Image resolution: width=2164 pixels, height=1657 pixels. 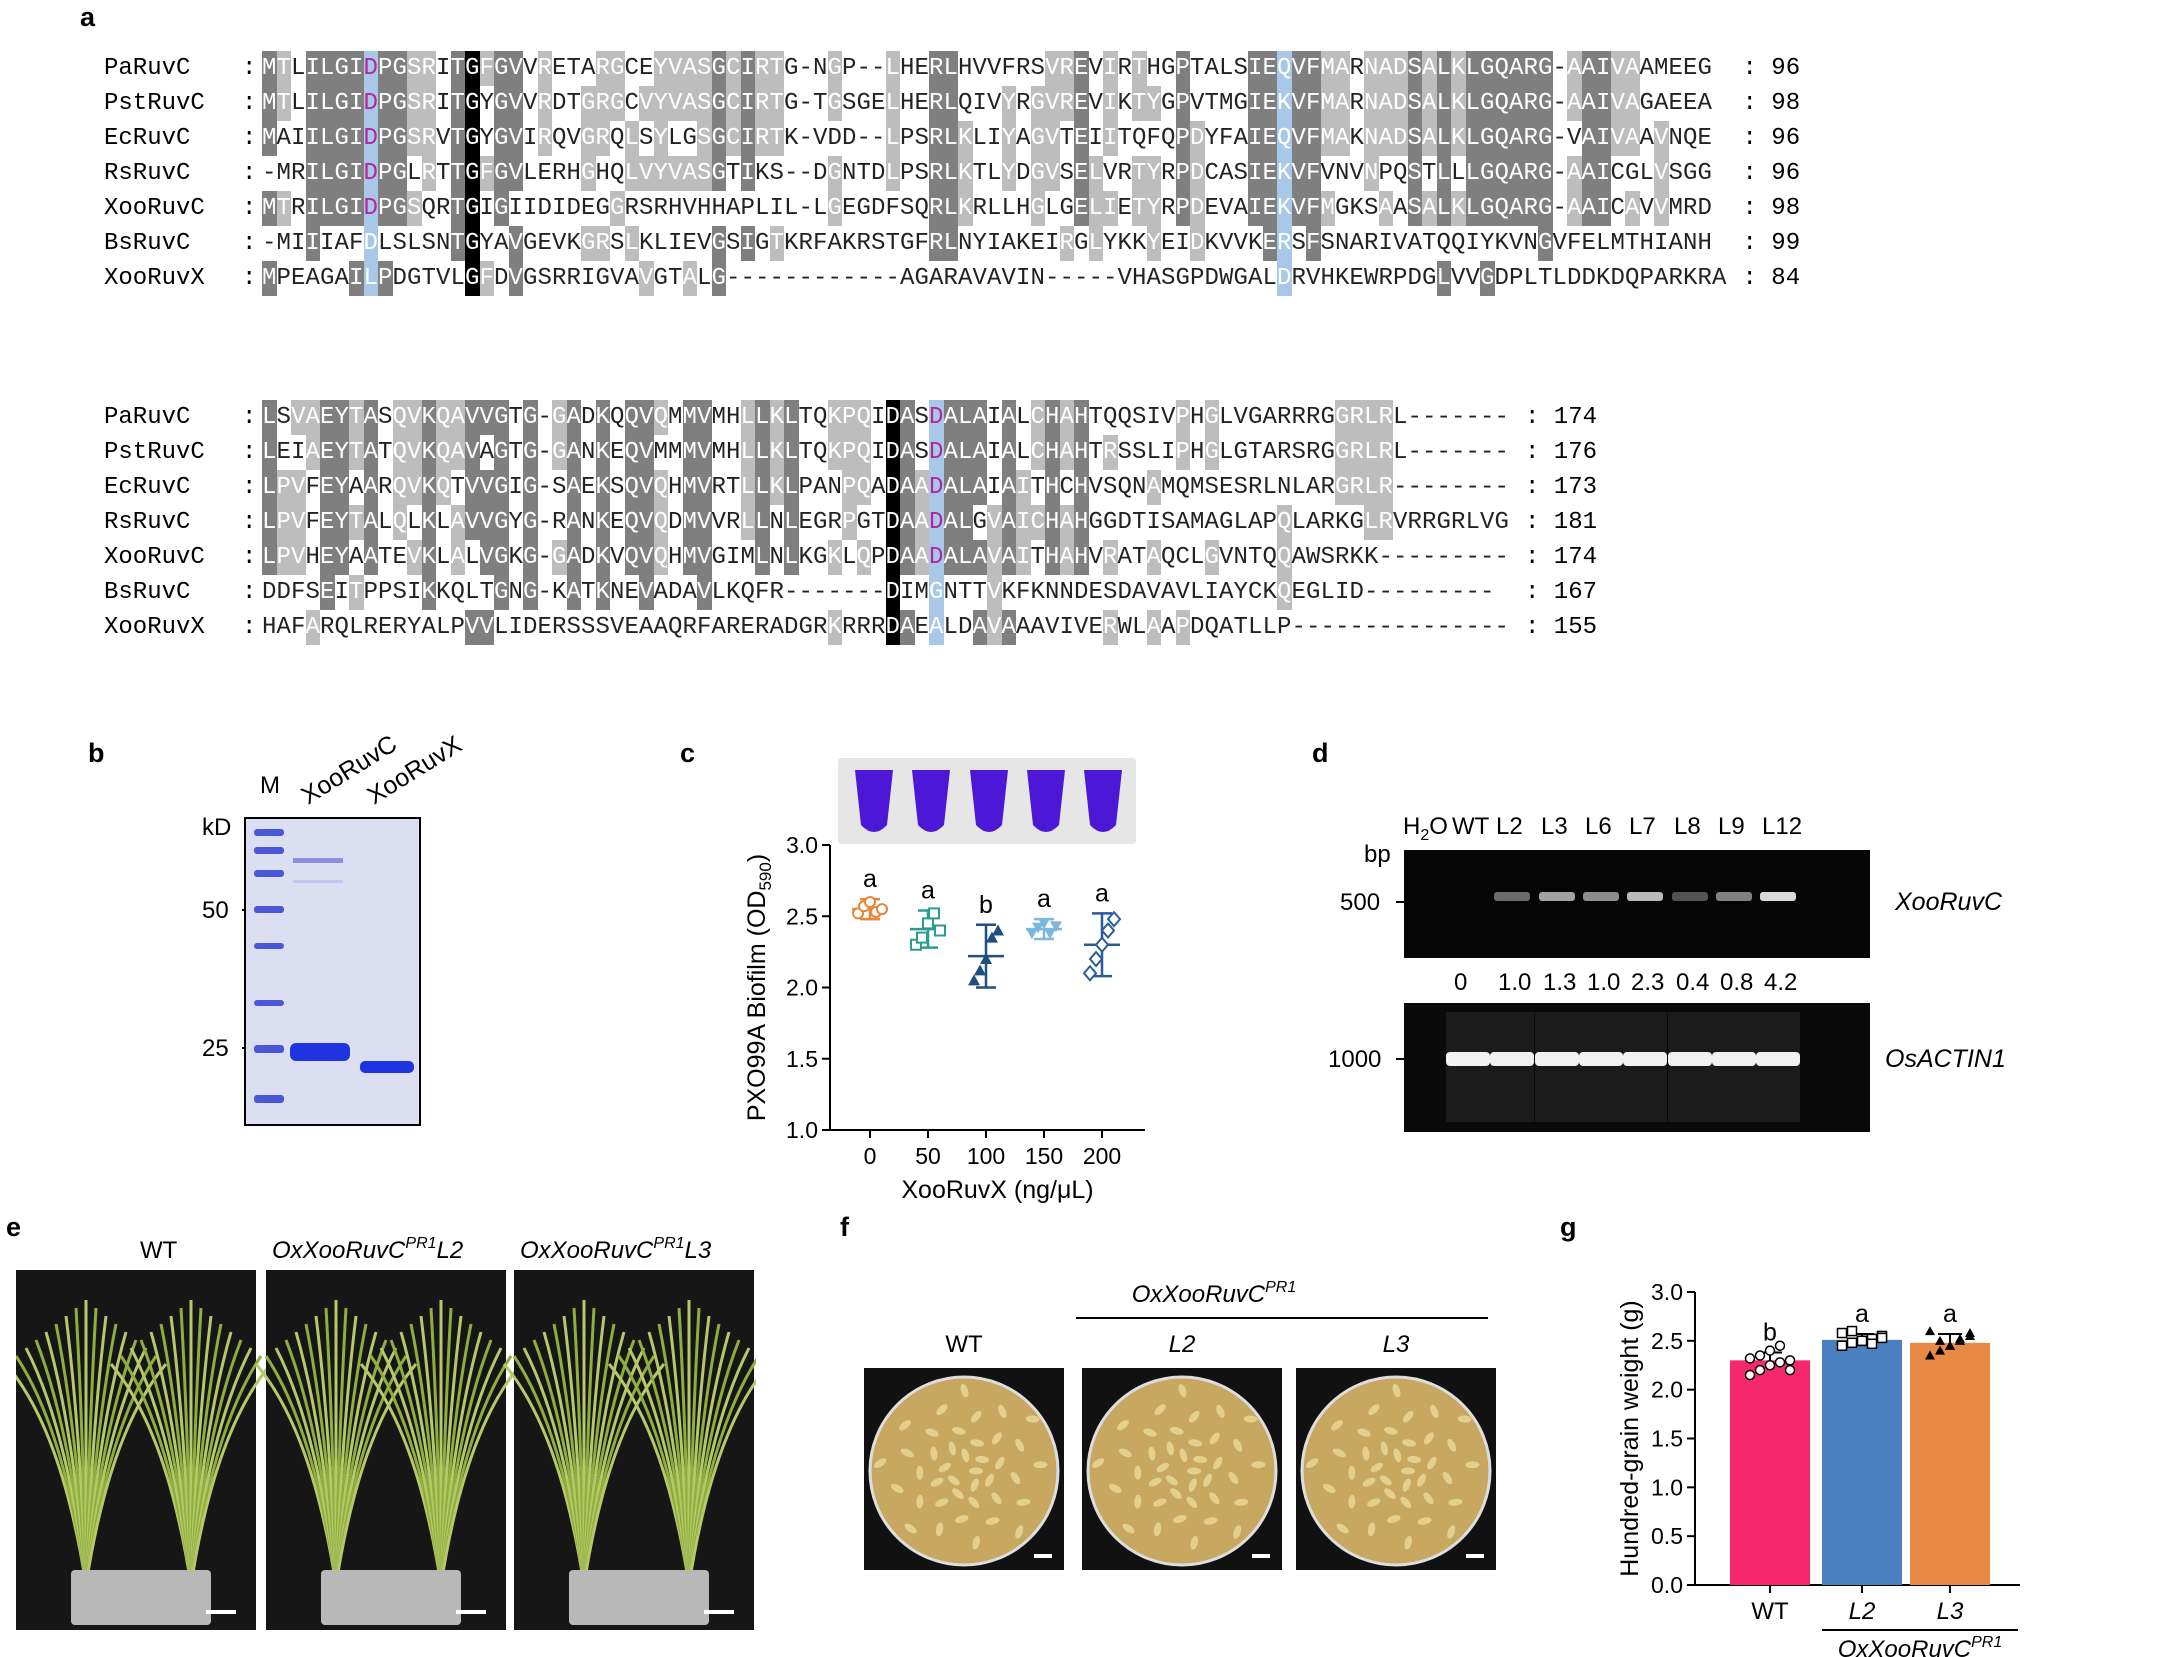 I want to click on lane-label-m: M, so click(x=270, y=785).